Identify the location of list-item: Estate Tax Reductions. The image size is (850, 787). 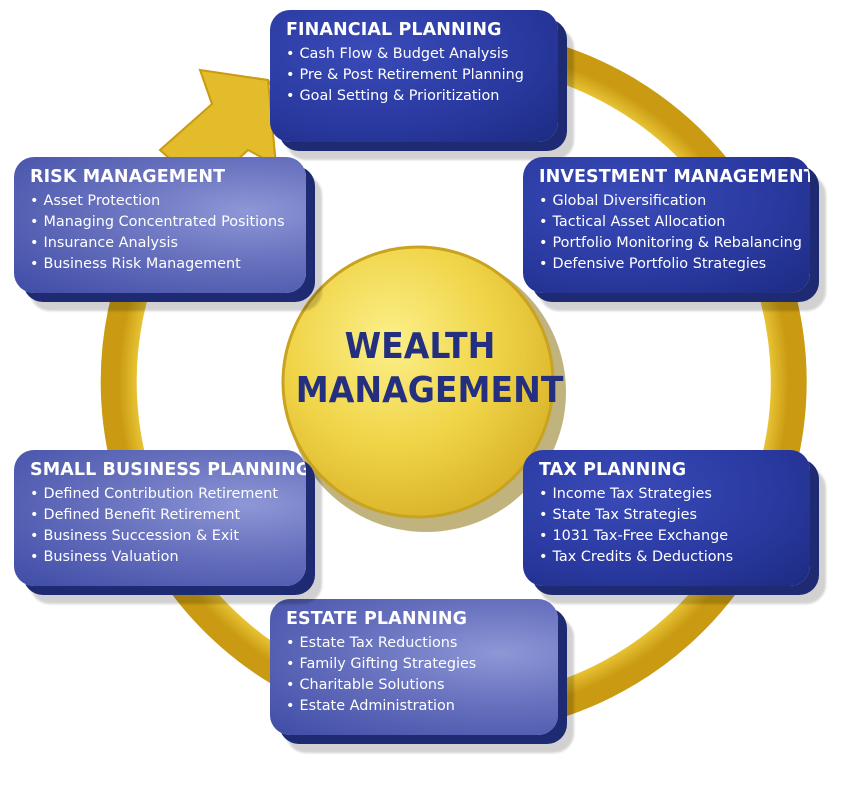
(416, 643).